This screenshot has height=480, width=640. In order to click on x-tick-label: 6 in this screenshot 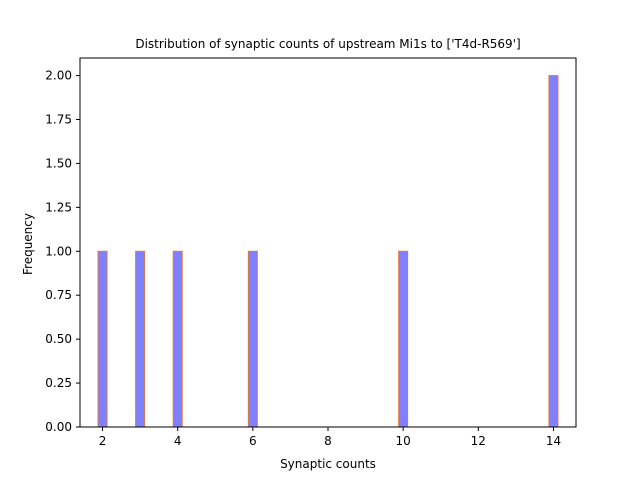, I will do `click(253, 441)`.